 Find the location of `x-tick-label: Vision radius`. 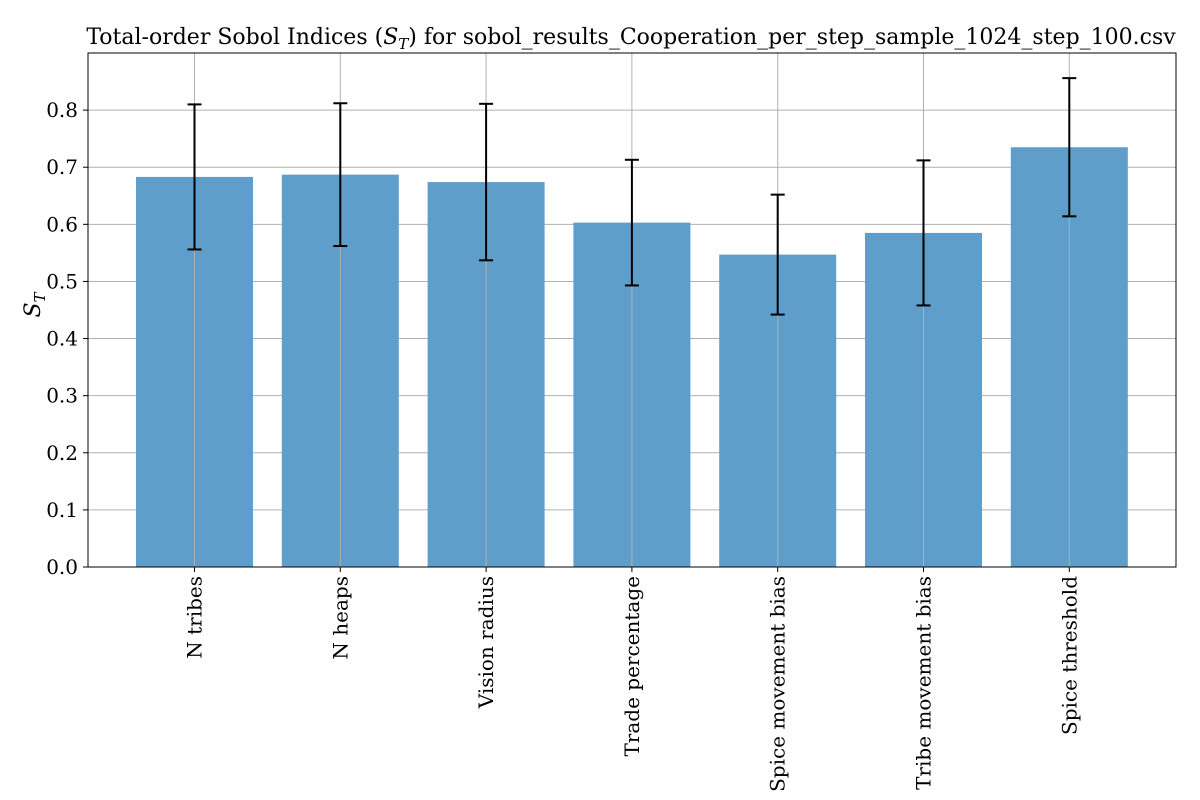

x-tick-label: Vision radius is located at coordinates (486, 642).